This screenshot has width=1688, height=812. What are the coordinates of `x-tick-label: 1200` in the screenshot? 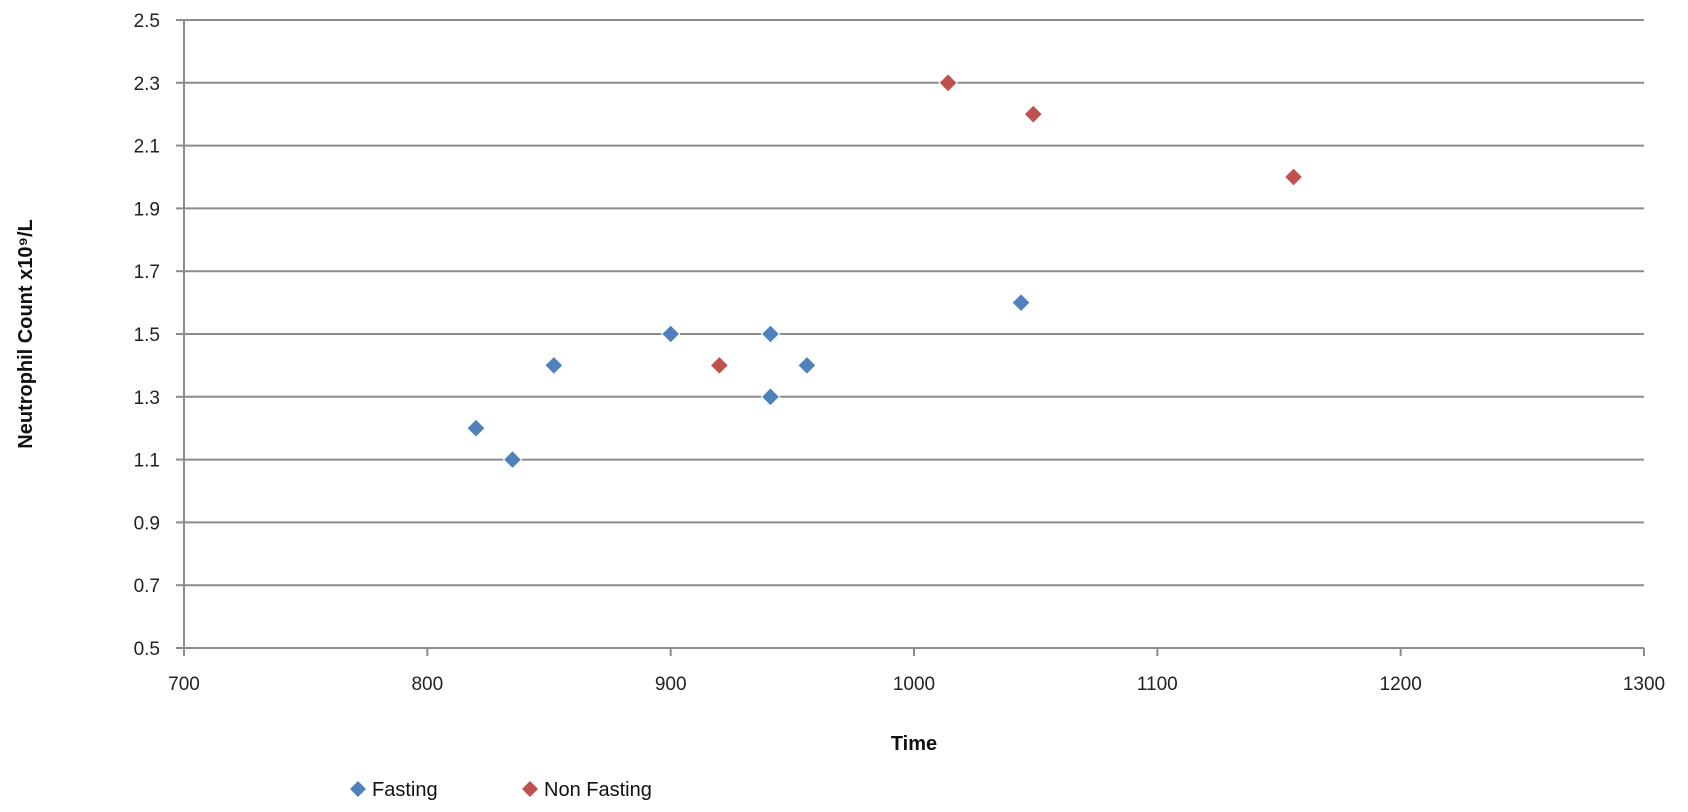 It's located at (1401, 684).